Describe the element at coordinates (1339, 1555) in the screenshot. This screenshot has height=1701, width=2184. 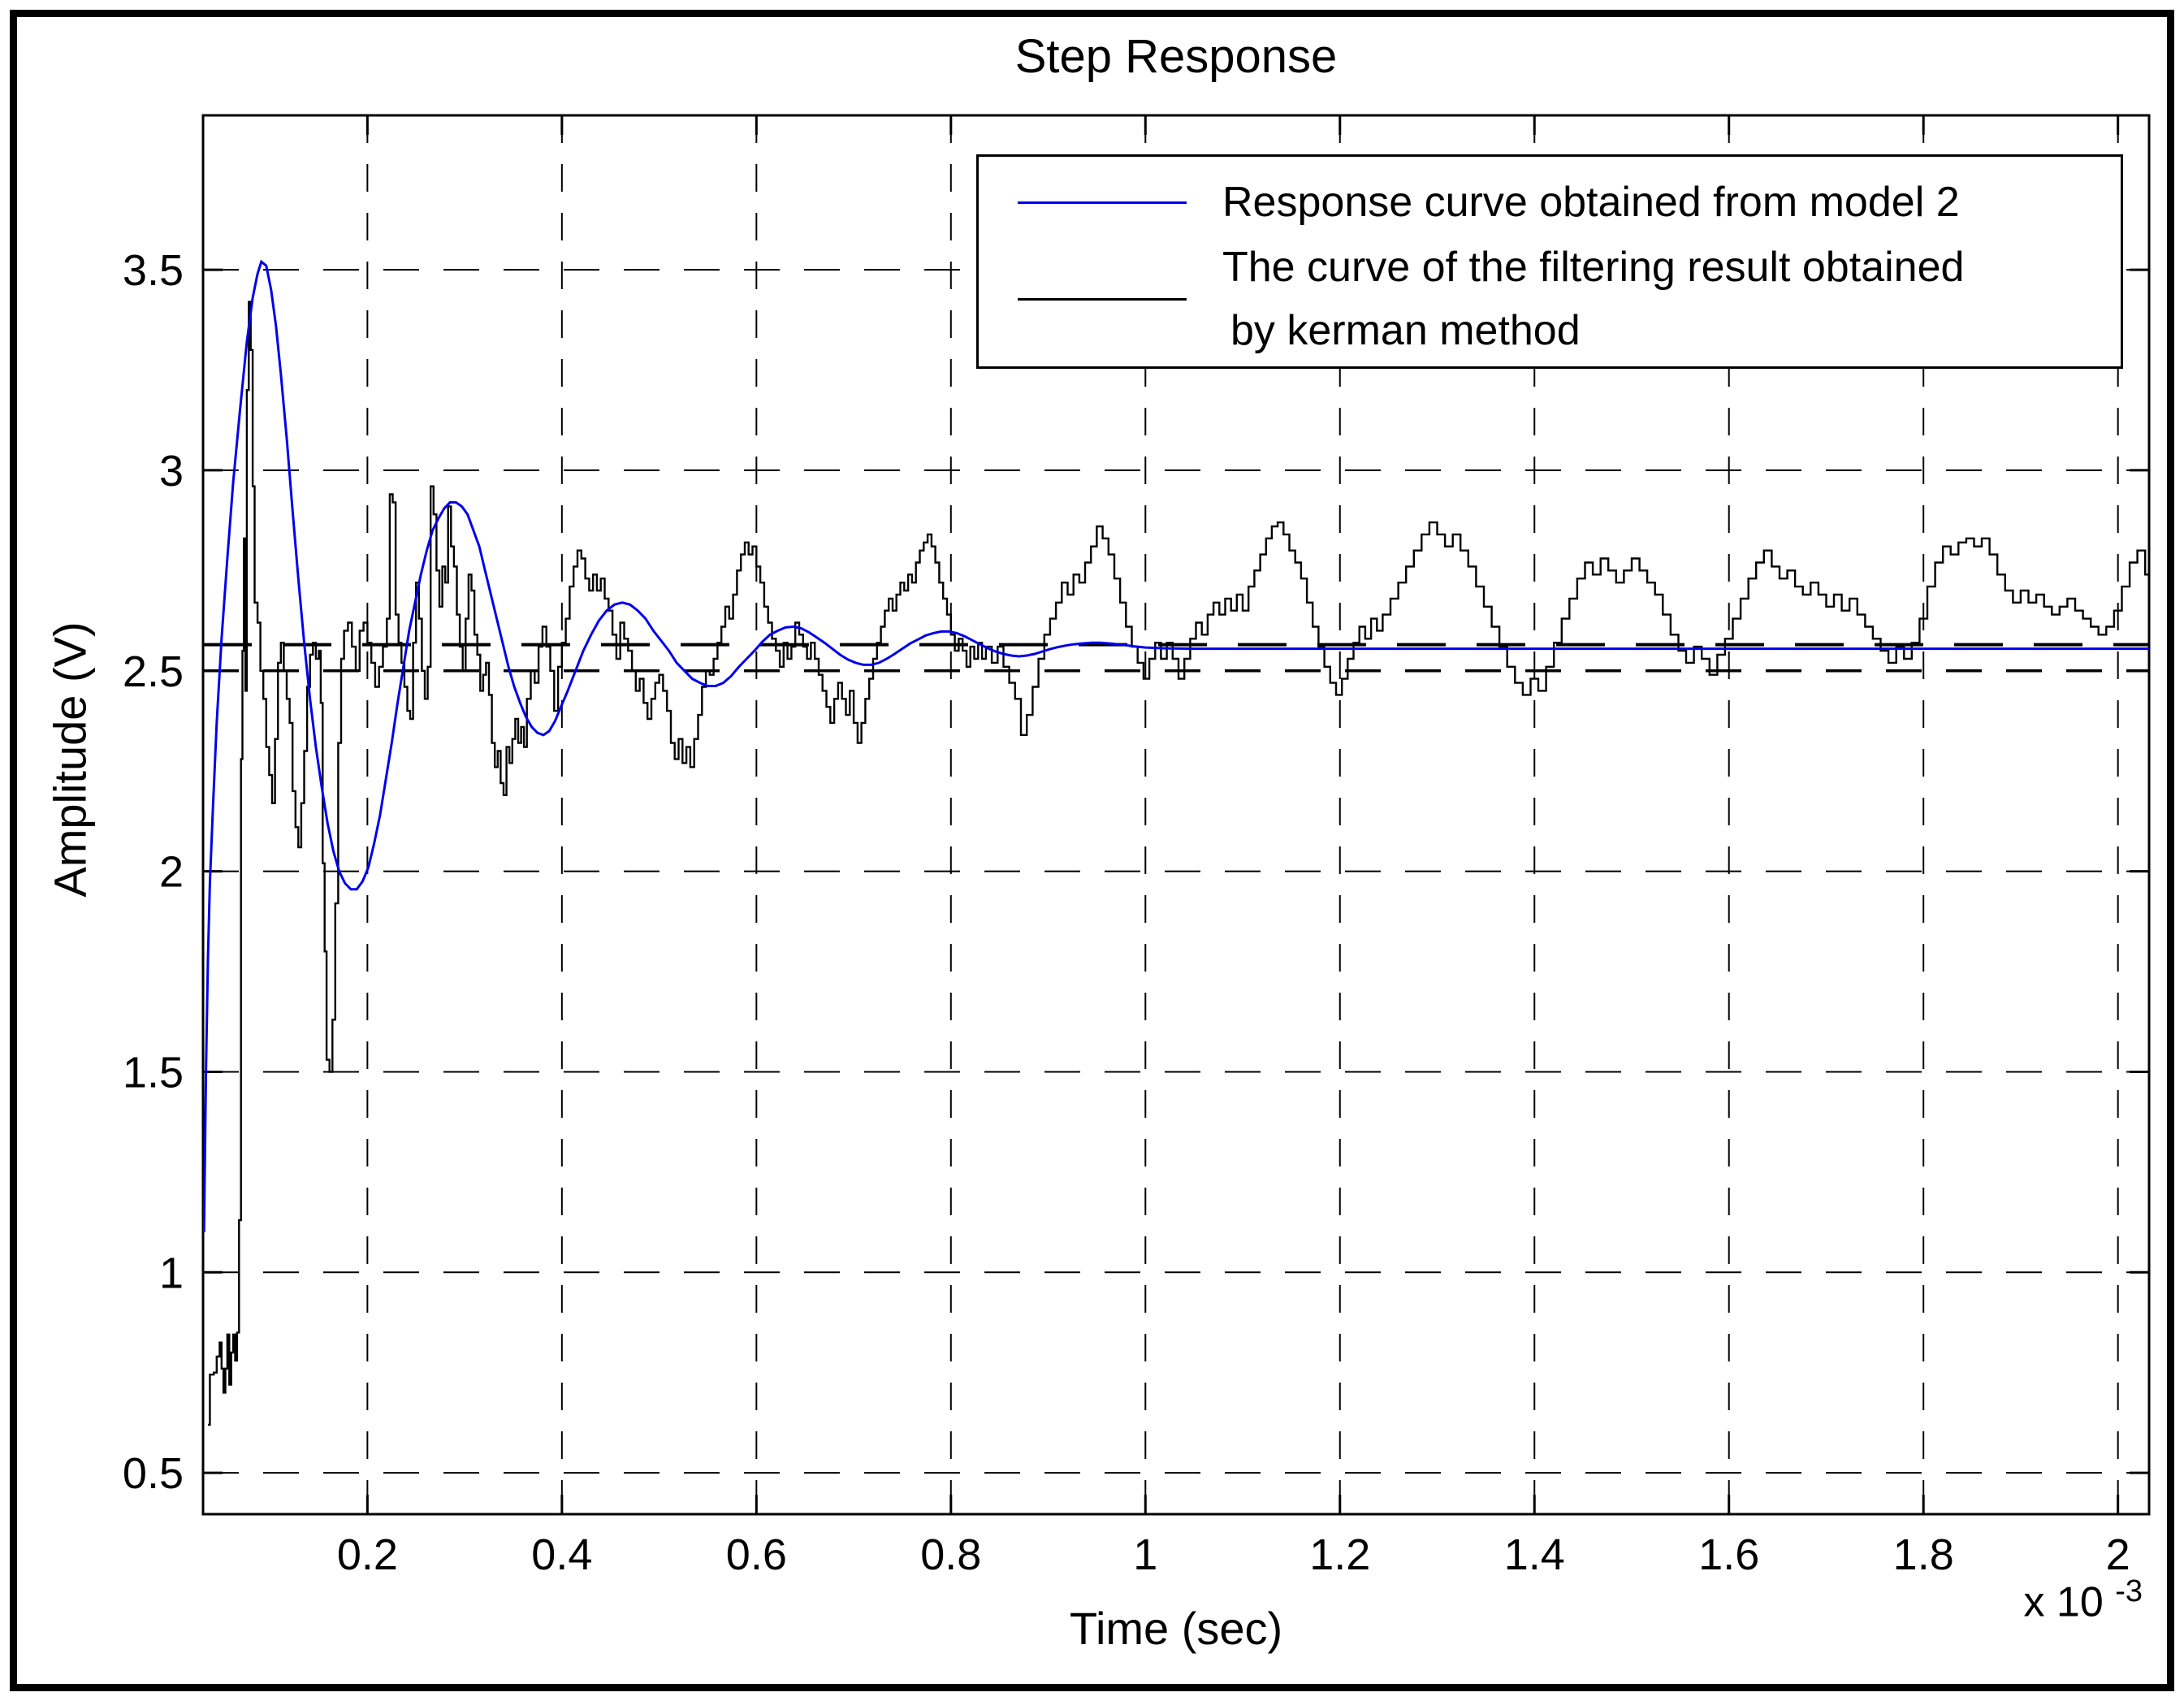
I see `svg-text: 1.2` at that location.